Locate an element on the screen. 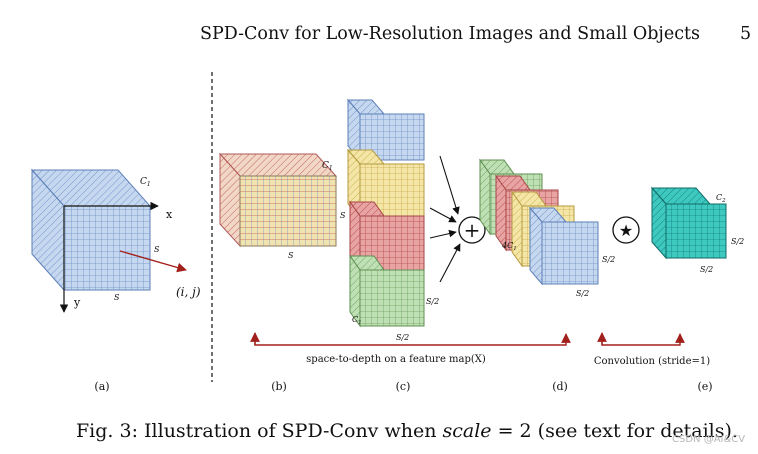 Image resolution: width=758 pixels, height=454 pixels. concat-input-arrows is located at coordinates (445, 219).